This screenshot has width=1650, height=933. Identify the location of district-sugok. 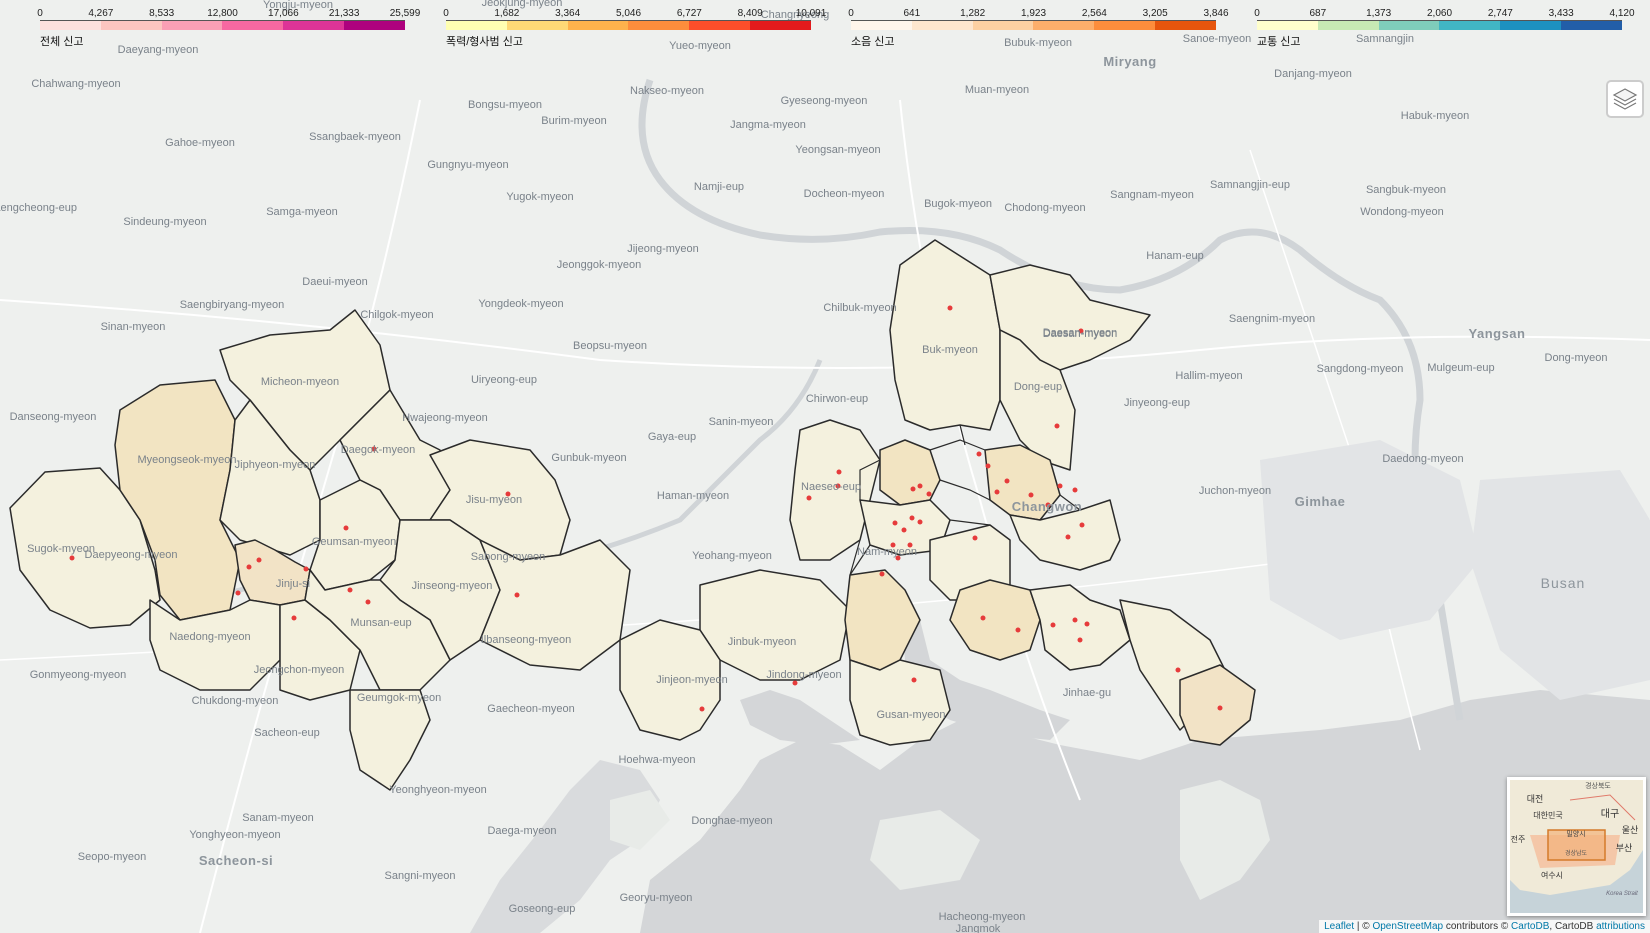
(85, 548).